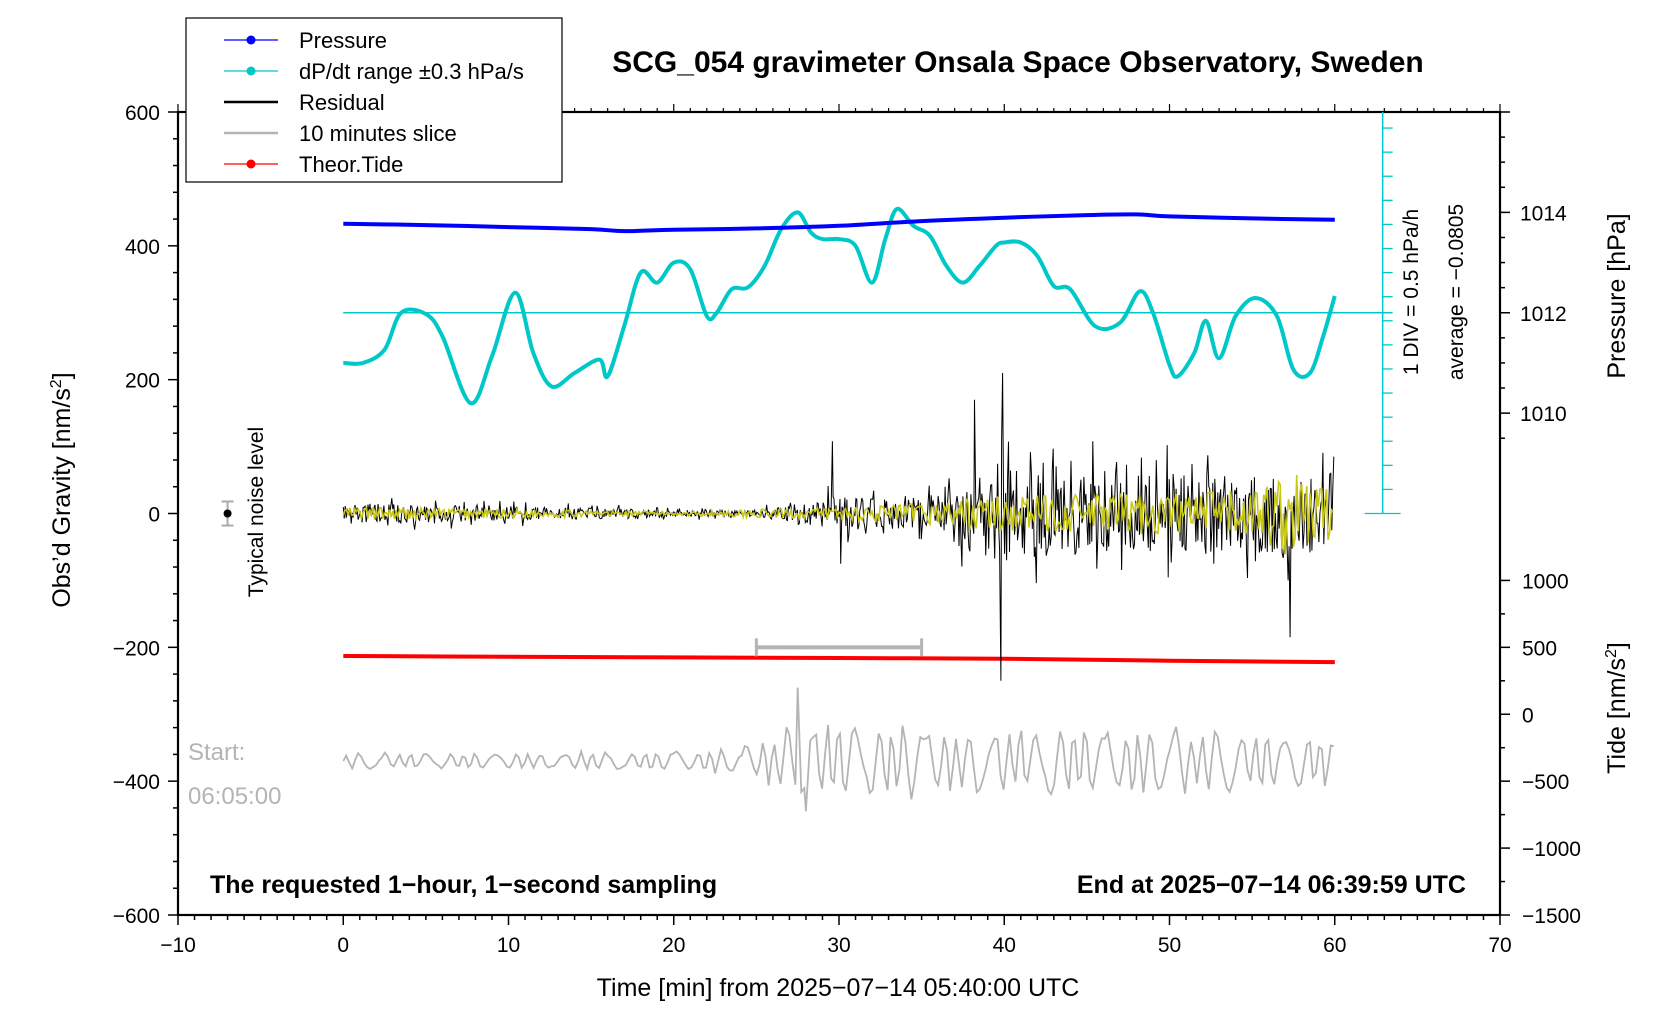 This screenshot has height=1020, width=1676. I want to click on legend-label: Theor.Tide, so click(351, 164).